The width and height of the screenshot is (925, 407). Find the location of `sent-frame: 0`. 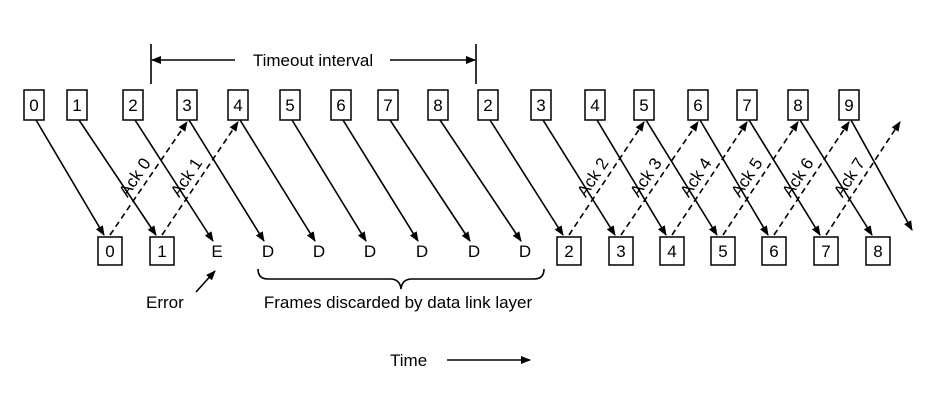

sent-frame: 0 is located at coordinates (34, 105).